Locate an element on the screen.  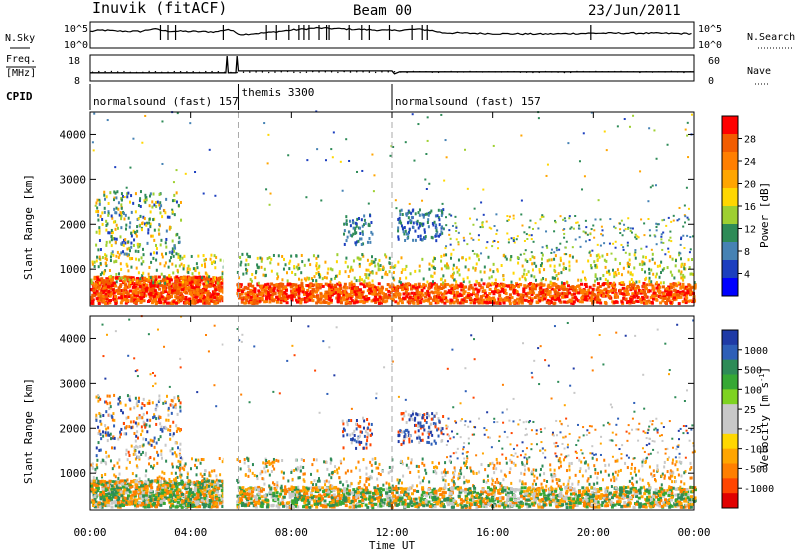
nave-tick-high: 60 is located at coordinates (714, 61).